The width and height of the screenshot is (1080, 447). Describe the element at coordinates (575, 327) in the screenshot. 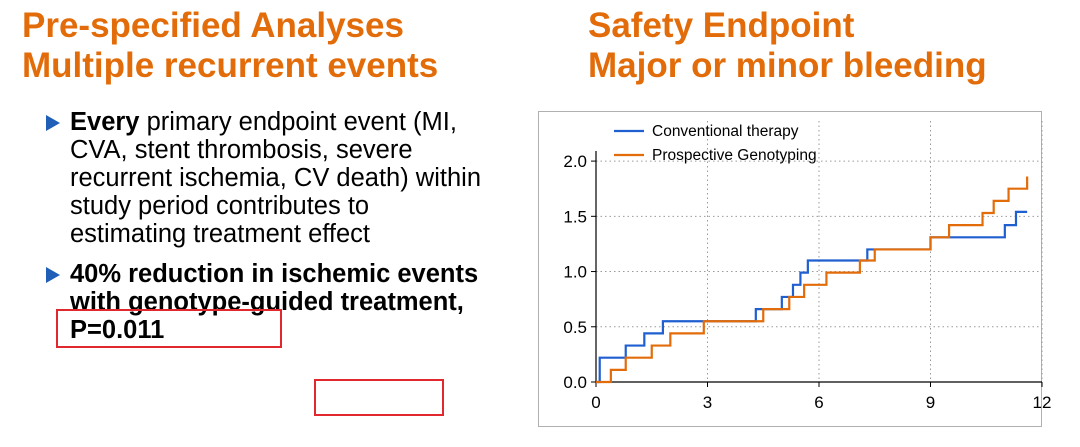

I see `y-tick-label: 0.5` at that location.